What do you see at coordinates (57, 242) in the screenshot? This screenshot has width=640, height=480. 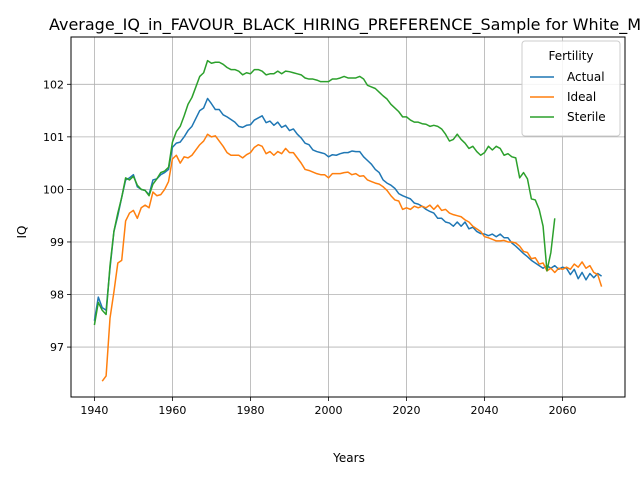 I see `y-tick-label: 99` at bounding box center [57, 242].